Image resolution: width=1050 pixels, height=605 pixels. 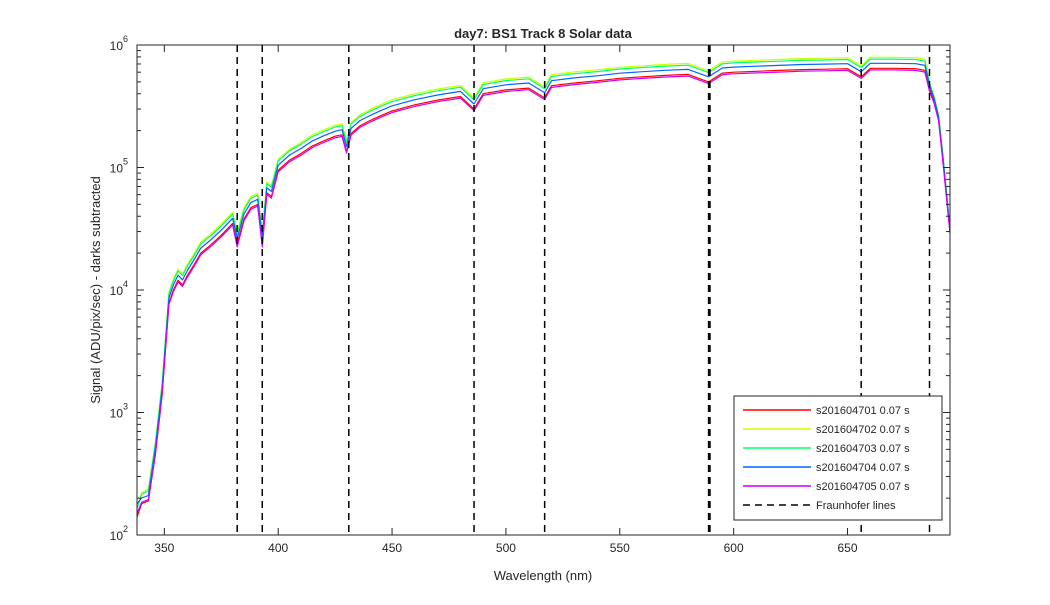 I want to click on y-tick-label-exponent: 5, so click(x=125, y=162).